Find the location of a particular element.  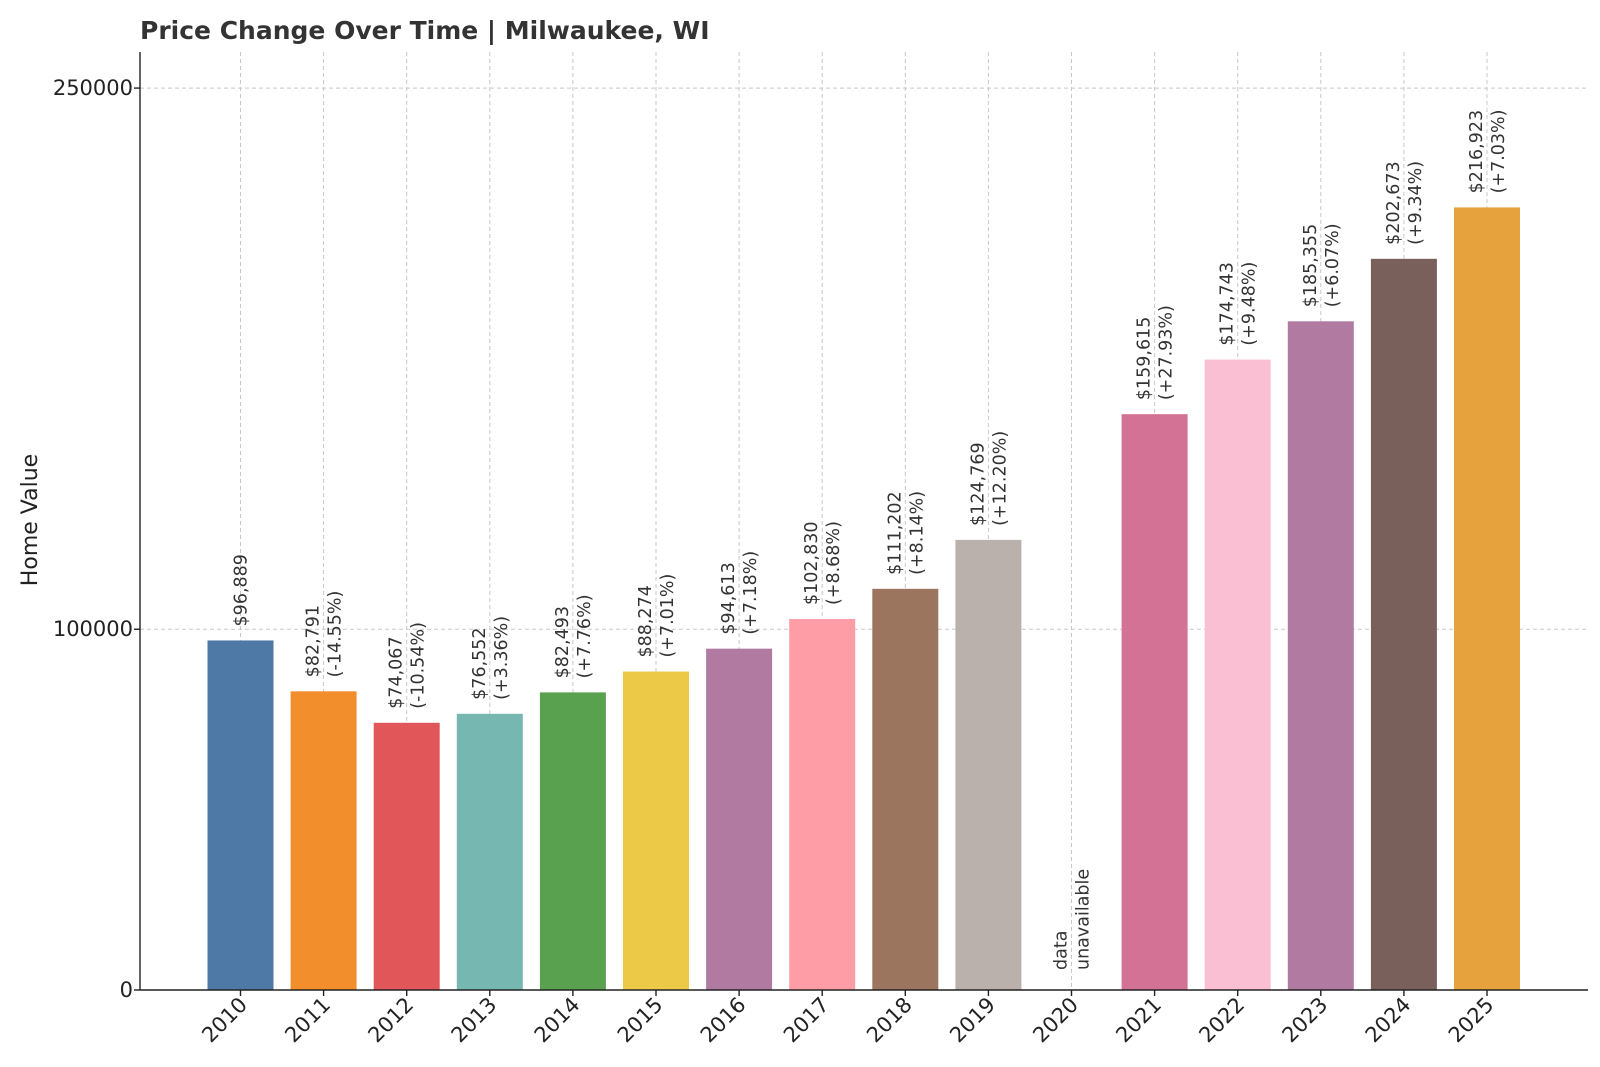

value-label: data is located at coordinates (1062, 950).